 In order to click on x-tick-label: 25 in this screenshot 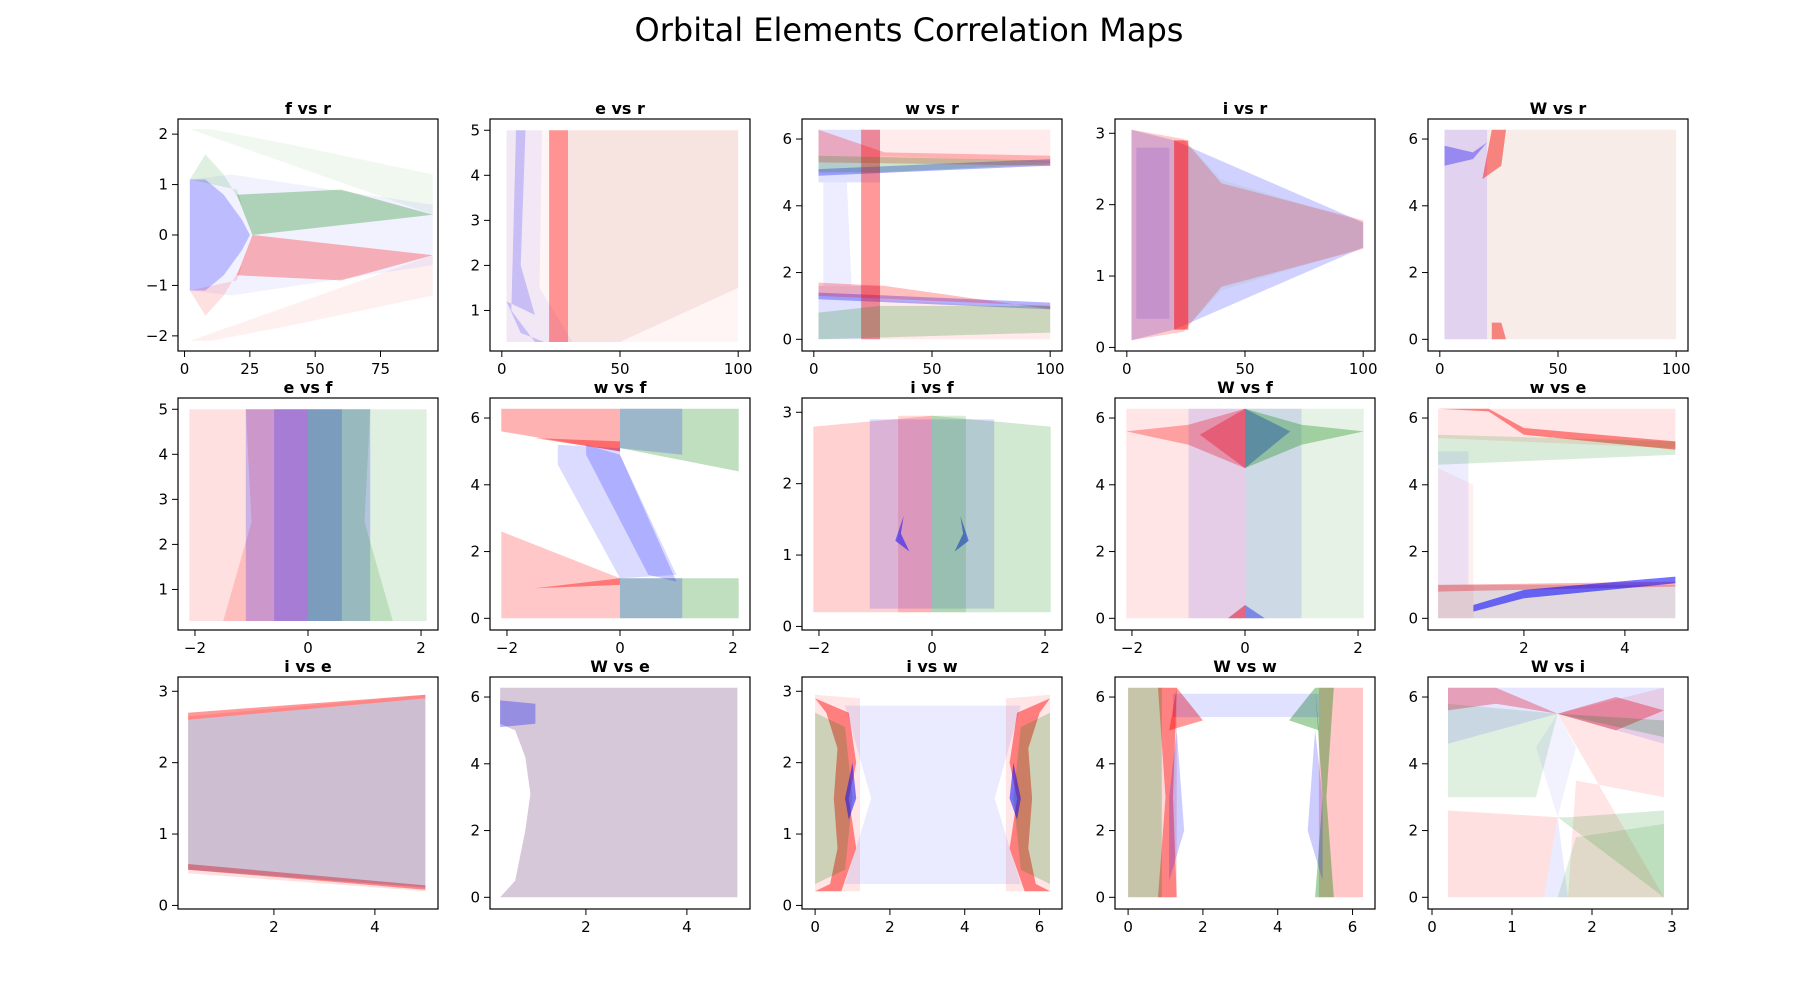, I will do `click(249, 369)`.